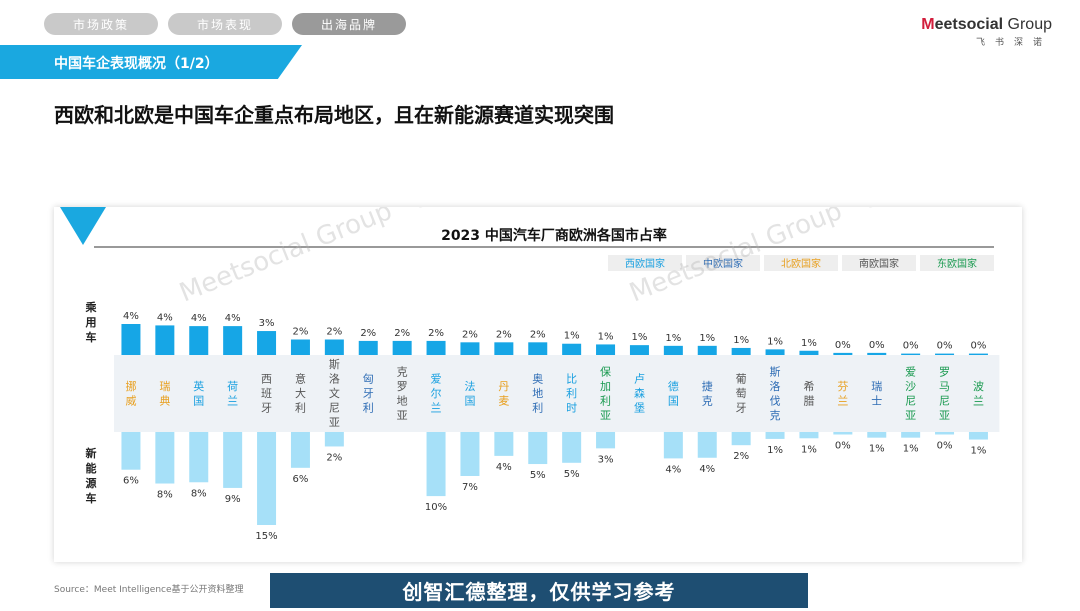 The width and height of the screenshot is (1080, 611). I want to click on data-label-nev: 8%, so click(165, 495).